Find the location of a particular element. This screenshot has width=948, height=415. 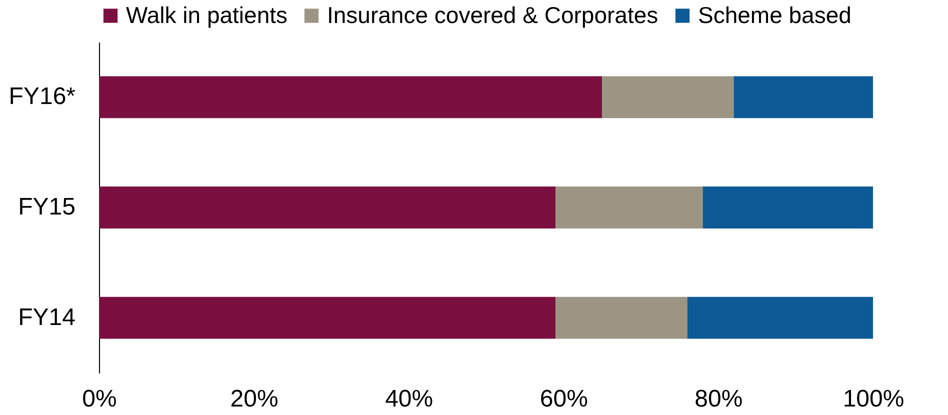

x-tick-label: 40% is located at coordinates (409, 399).